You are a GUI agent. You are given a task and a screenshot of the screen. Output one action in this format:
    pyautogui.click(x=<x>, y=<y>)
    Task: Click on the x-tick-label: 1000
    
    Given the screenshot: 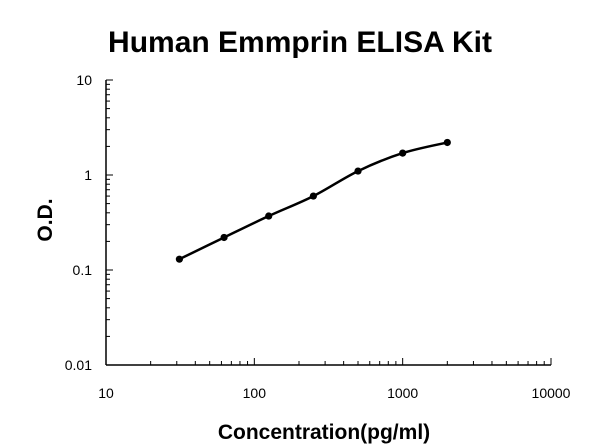 What is the action you would take?
    pyautogui.click(x=402, y=393)
    